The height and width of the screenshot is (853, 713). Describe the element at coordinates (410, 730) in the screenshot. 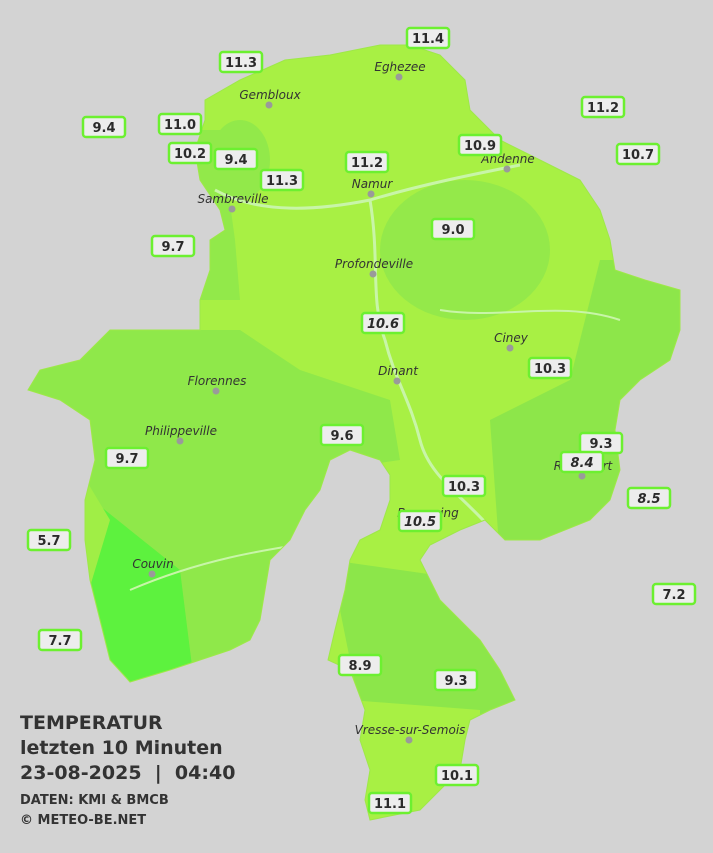

I see `city-label: Vresse-sur-Semois` at that location.